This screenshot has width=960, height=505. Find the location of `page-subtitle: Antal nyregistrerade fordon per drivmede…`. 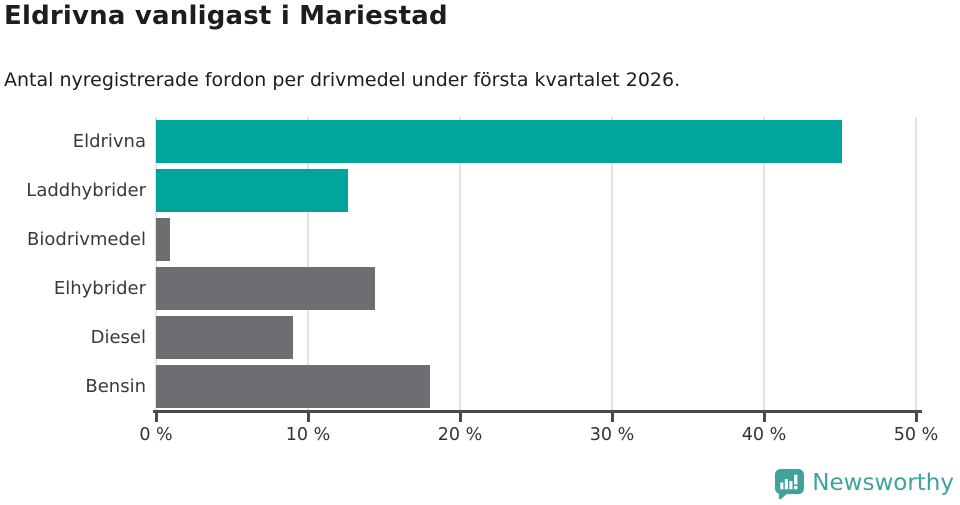

page-subtitle: Antal nyregistrerade fordon per drivmede… is located at coordinates (342, 80).